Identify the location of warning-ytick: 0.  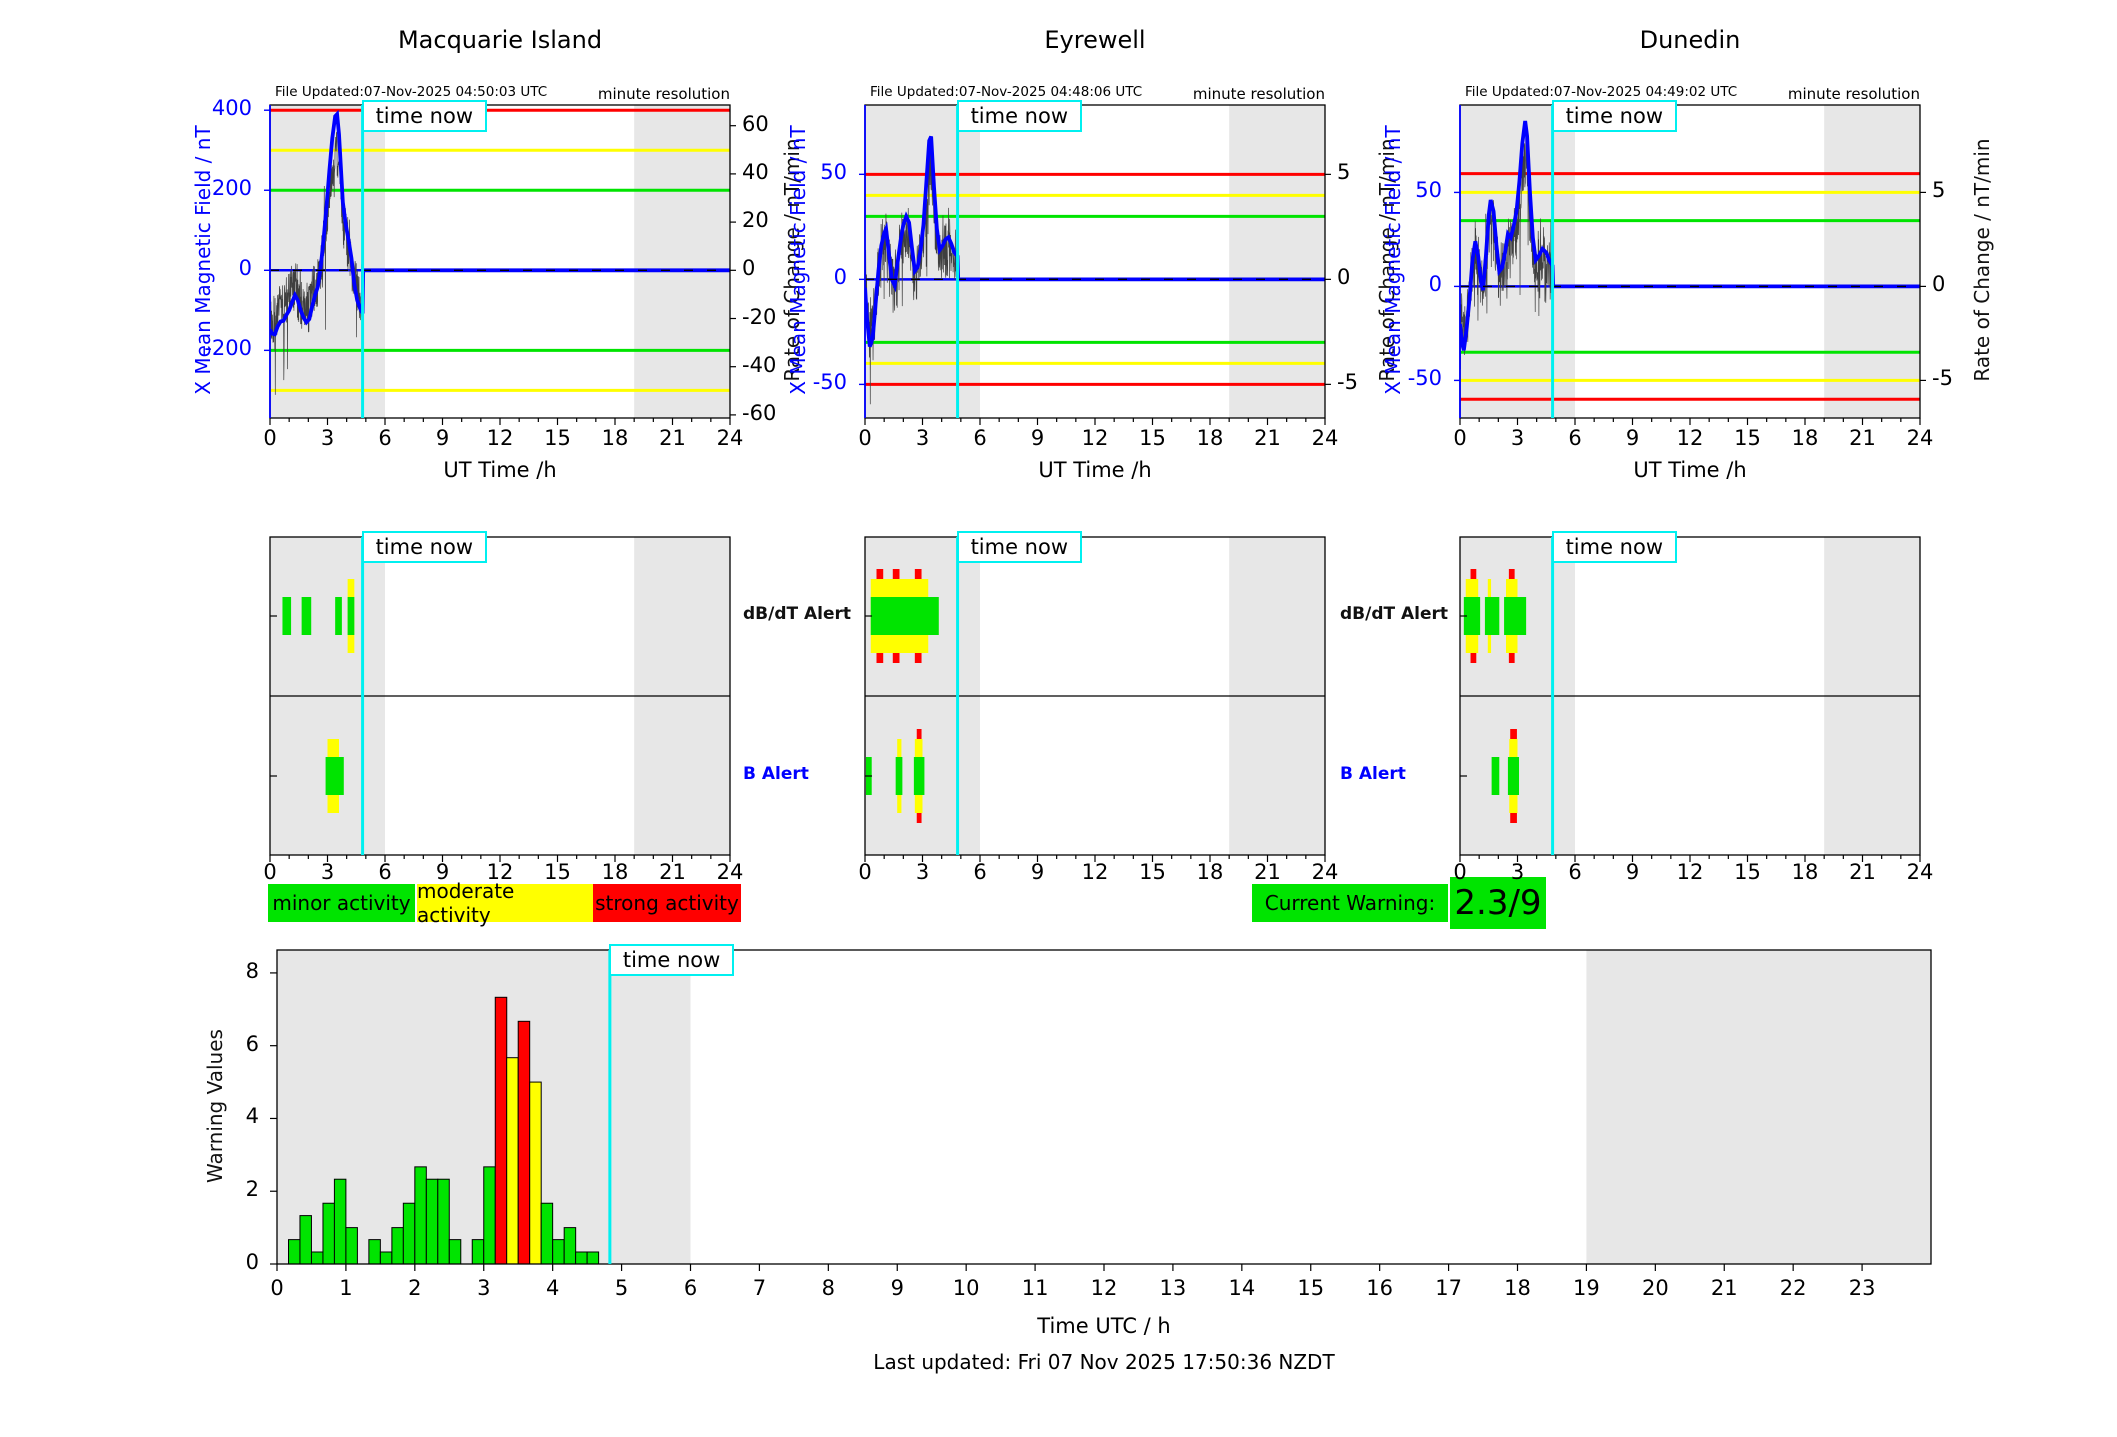
(252, 1262).